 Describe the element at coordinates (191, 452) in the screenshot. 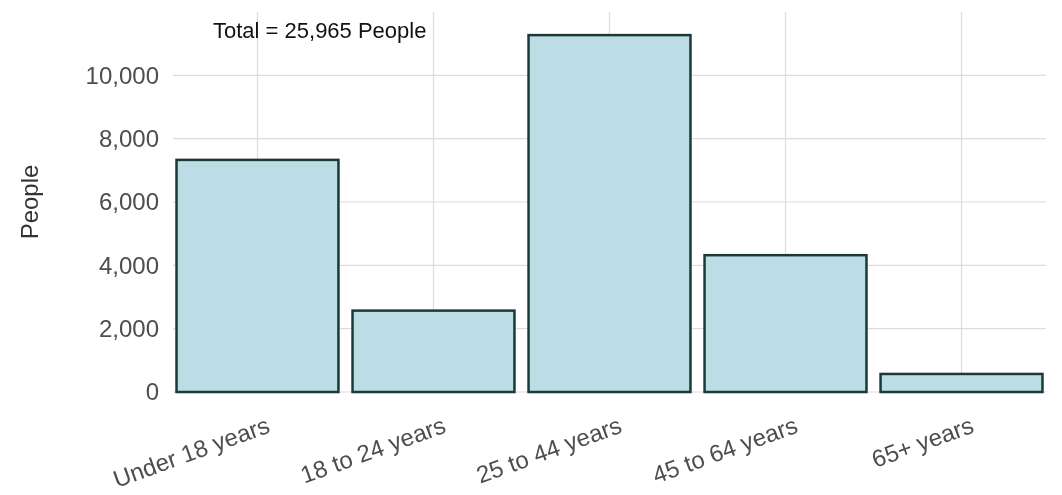

I see `x-tick-label: Under 18 years` at that location.